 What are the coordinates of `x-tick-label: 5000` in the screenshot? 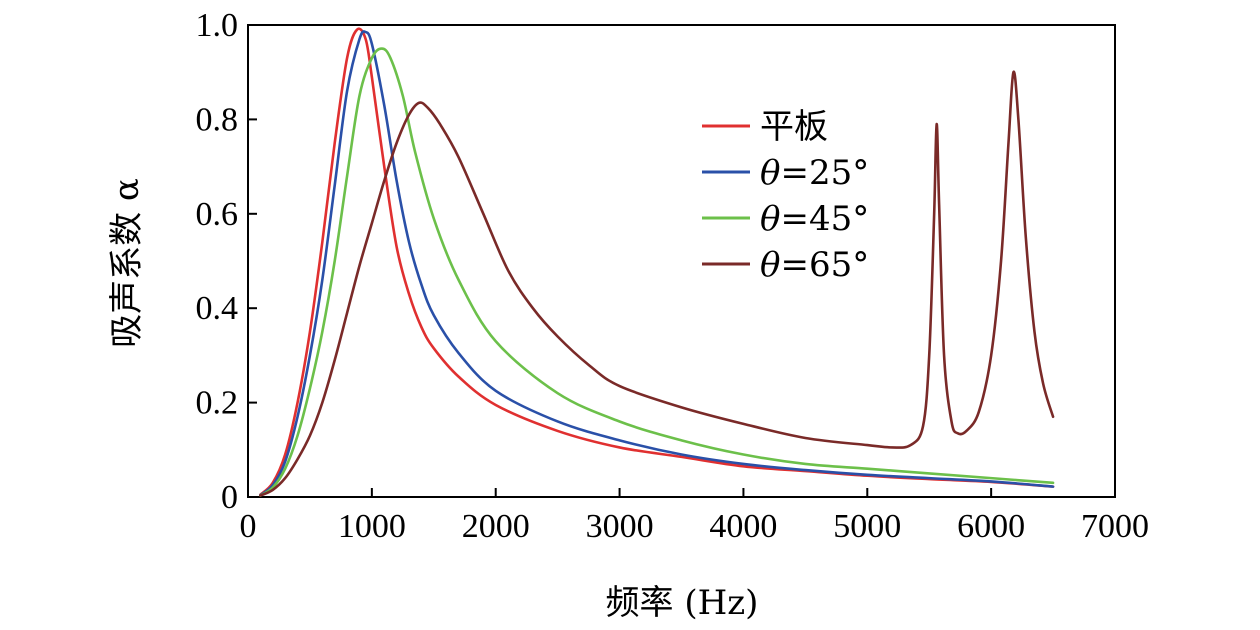 It's located at (867, 526).